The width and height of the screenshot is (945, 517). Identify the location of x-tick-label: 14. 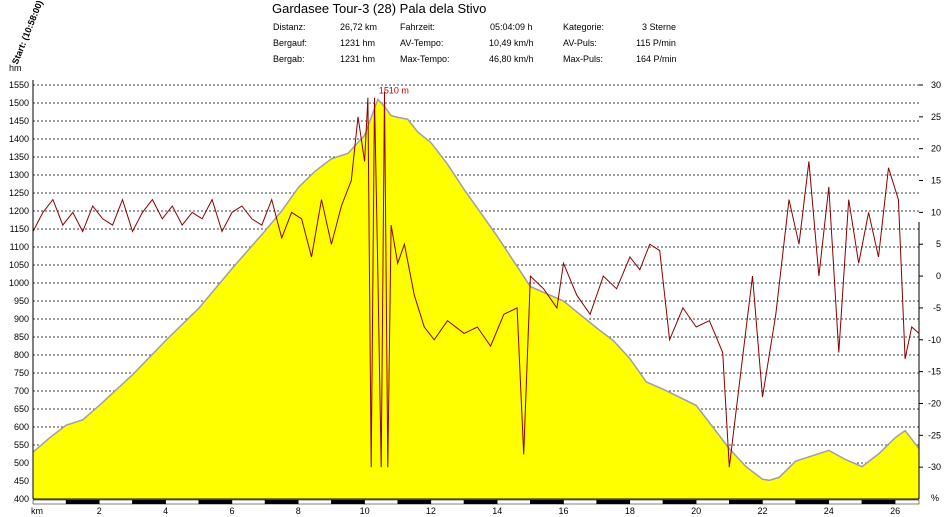
(497, 511).